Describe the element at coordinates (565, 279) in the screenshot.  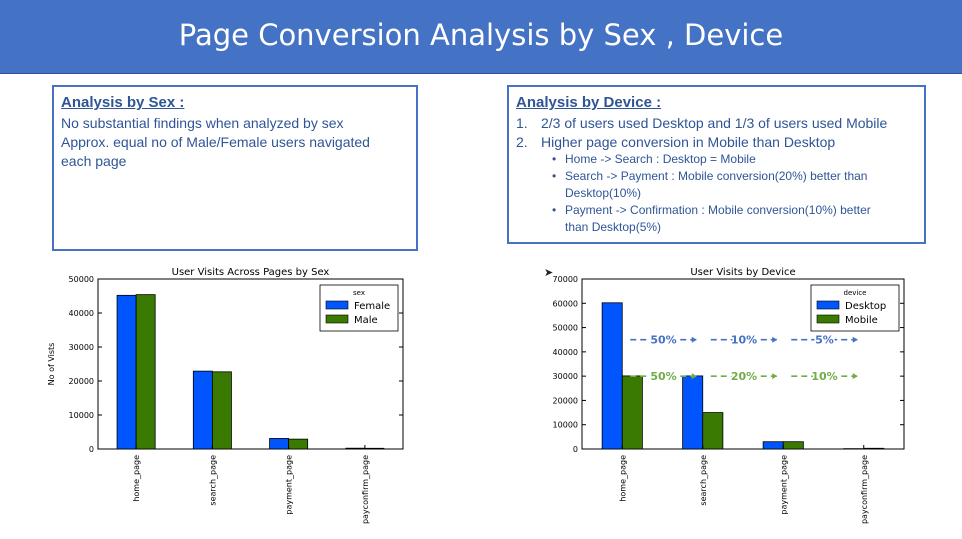
I see `y-tick-label: 70000` at that location.